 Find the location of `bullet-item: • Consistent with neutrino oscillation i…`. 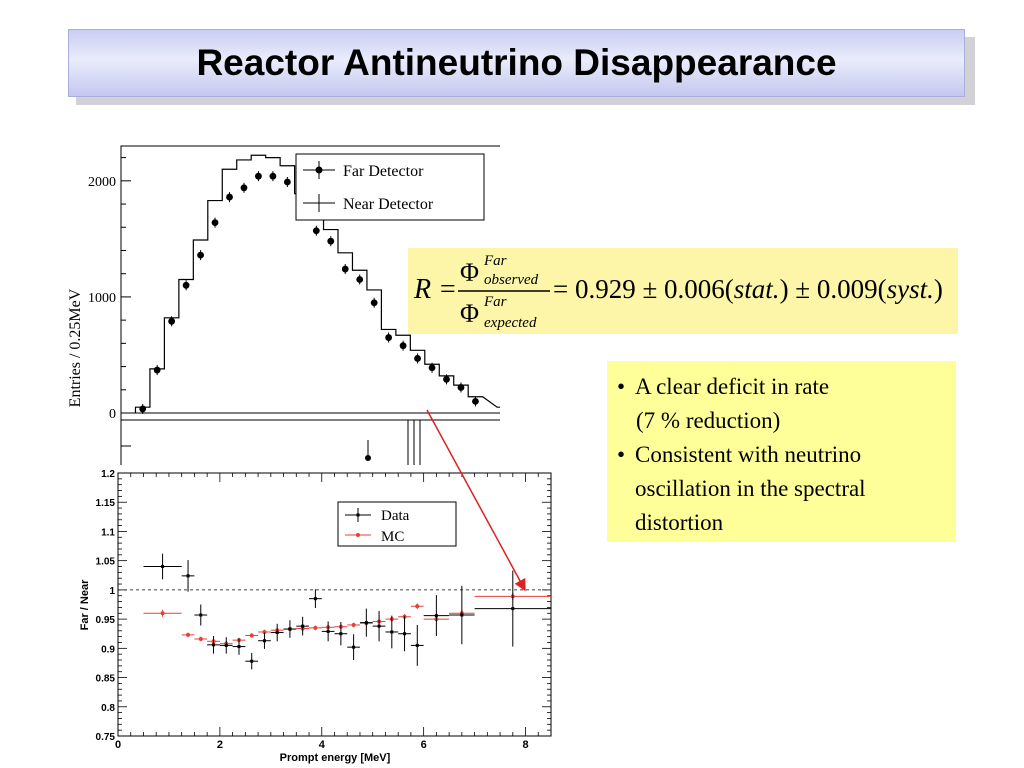

bullet-item: • Consistent with neutrino oscillation i… is located at coordinates (786, 489).